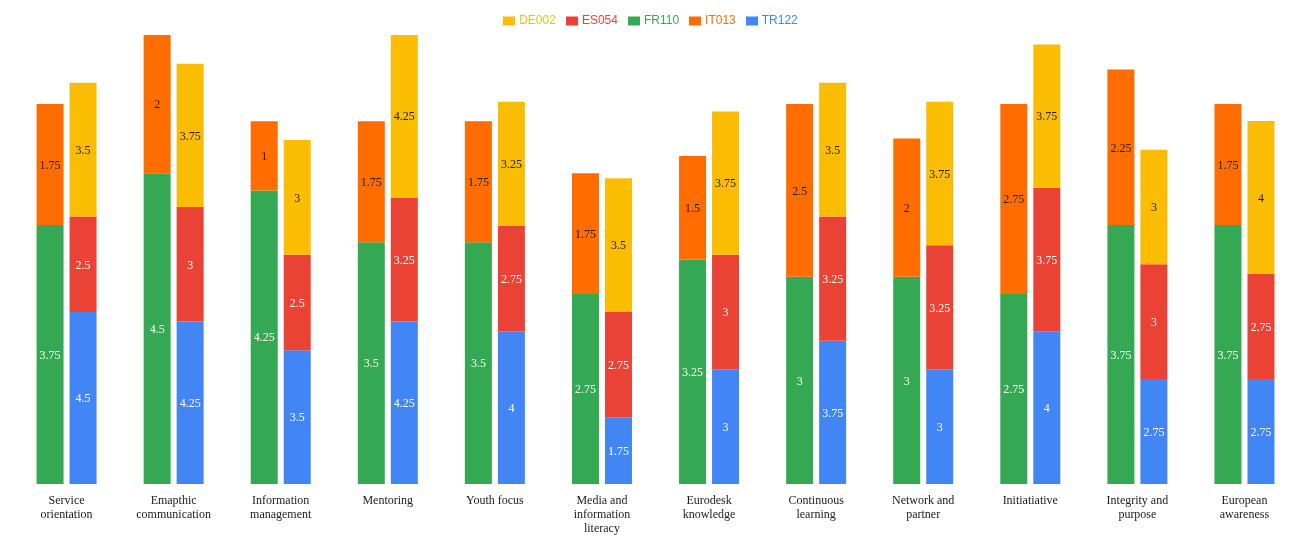  Describe the element at coordinates (1030, 500) in the screenshot. I see `x-tick-label: Initiatiative` at that location.